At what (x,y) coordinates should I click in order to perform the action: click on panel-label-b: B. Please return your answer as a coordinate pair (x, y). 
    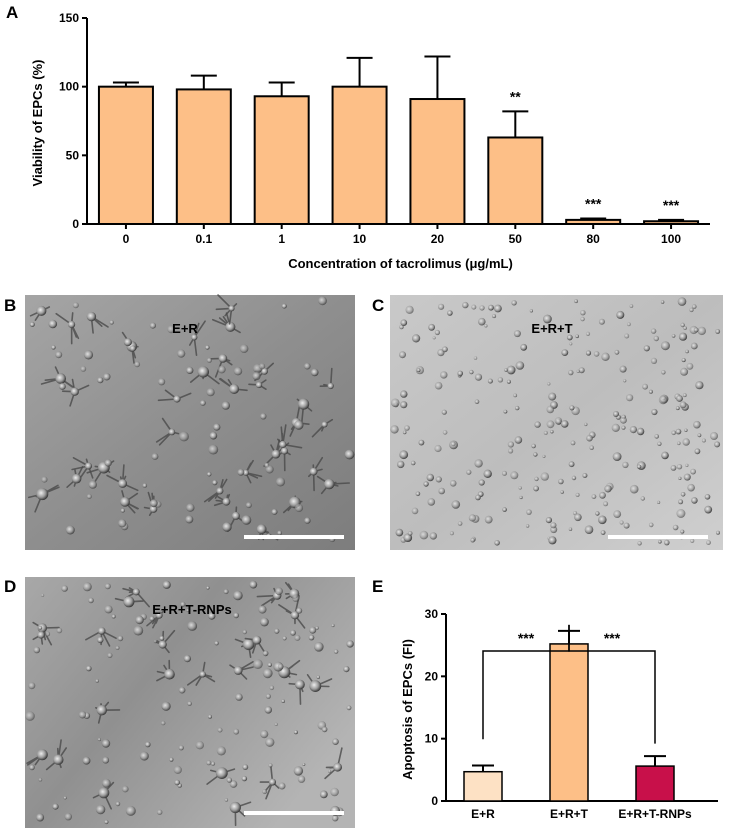
    Looking at the image, I should click on (10, 305).